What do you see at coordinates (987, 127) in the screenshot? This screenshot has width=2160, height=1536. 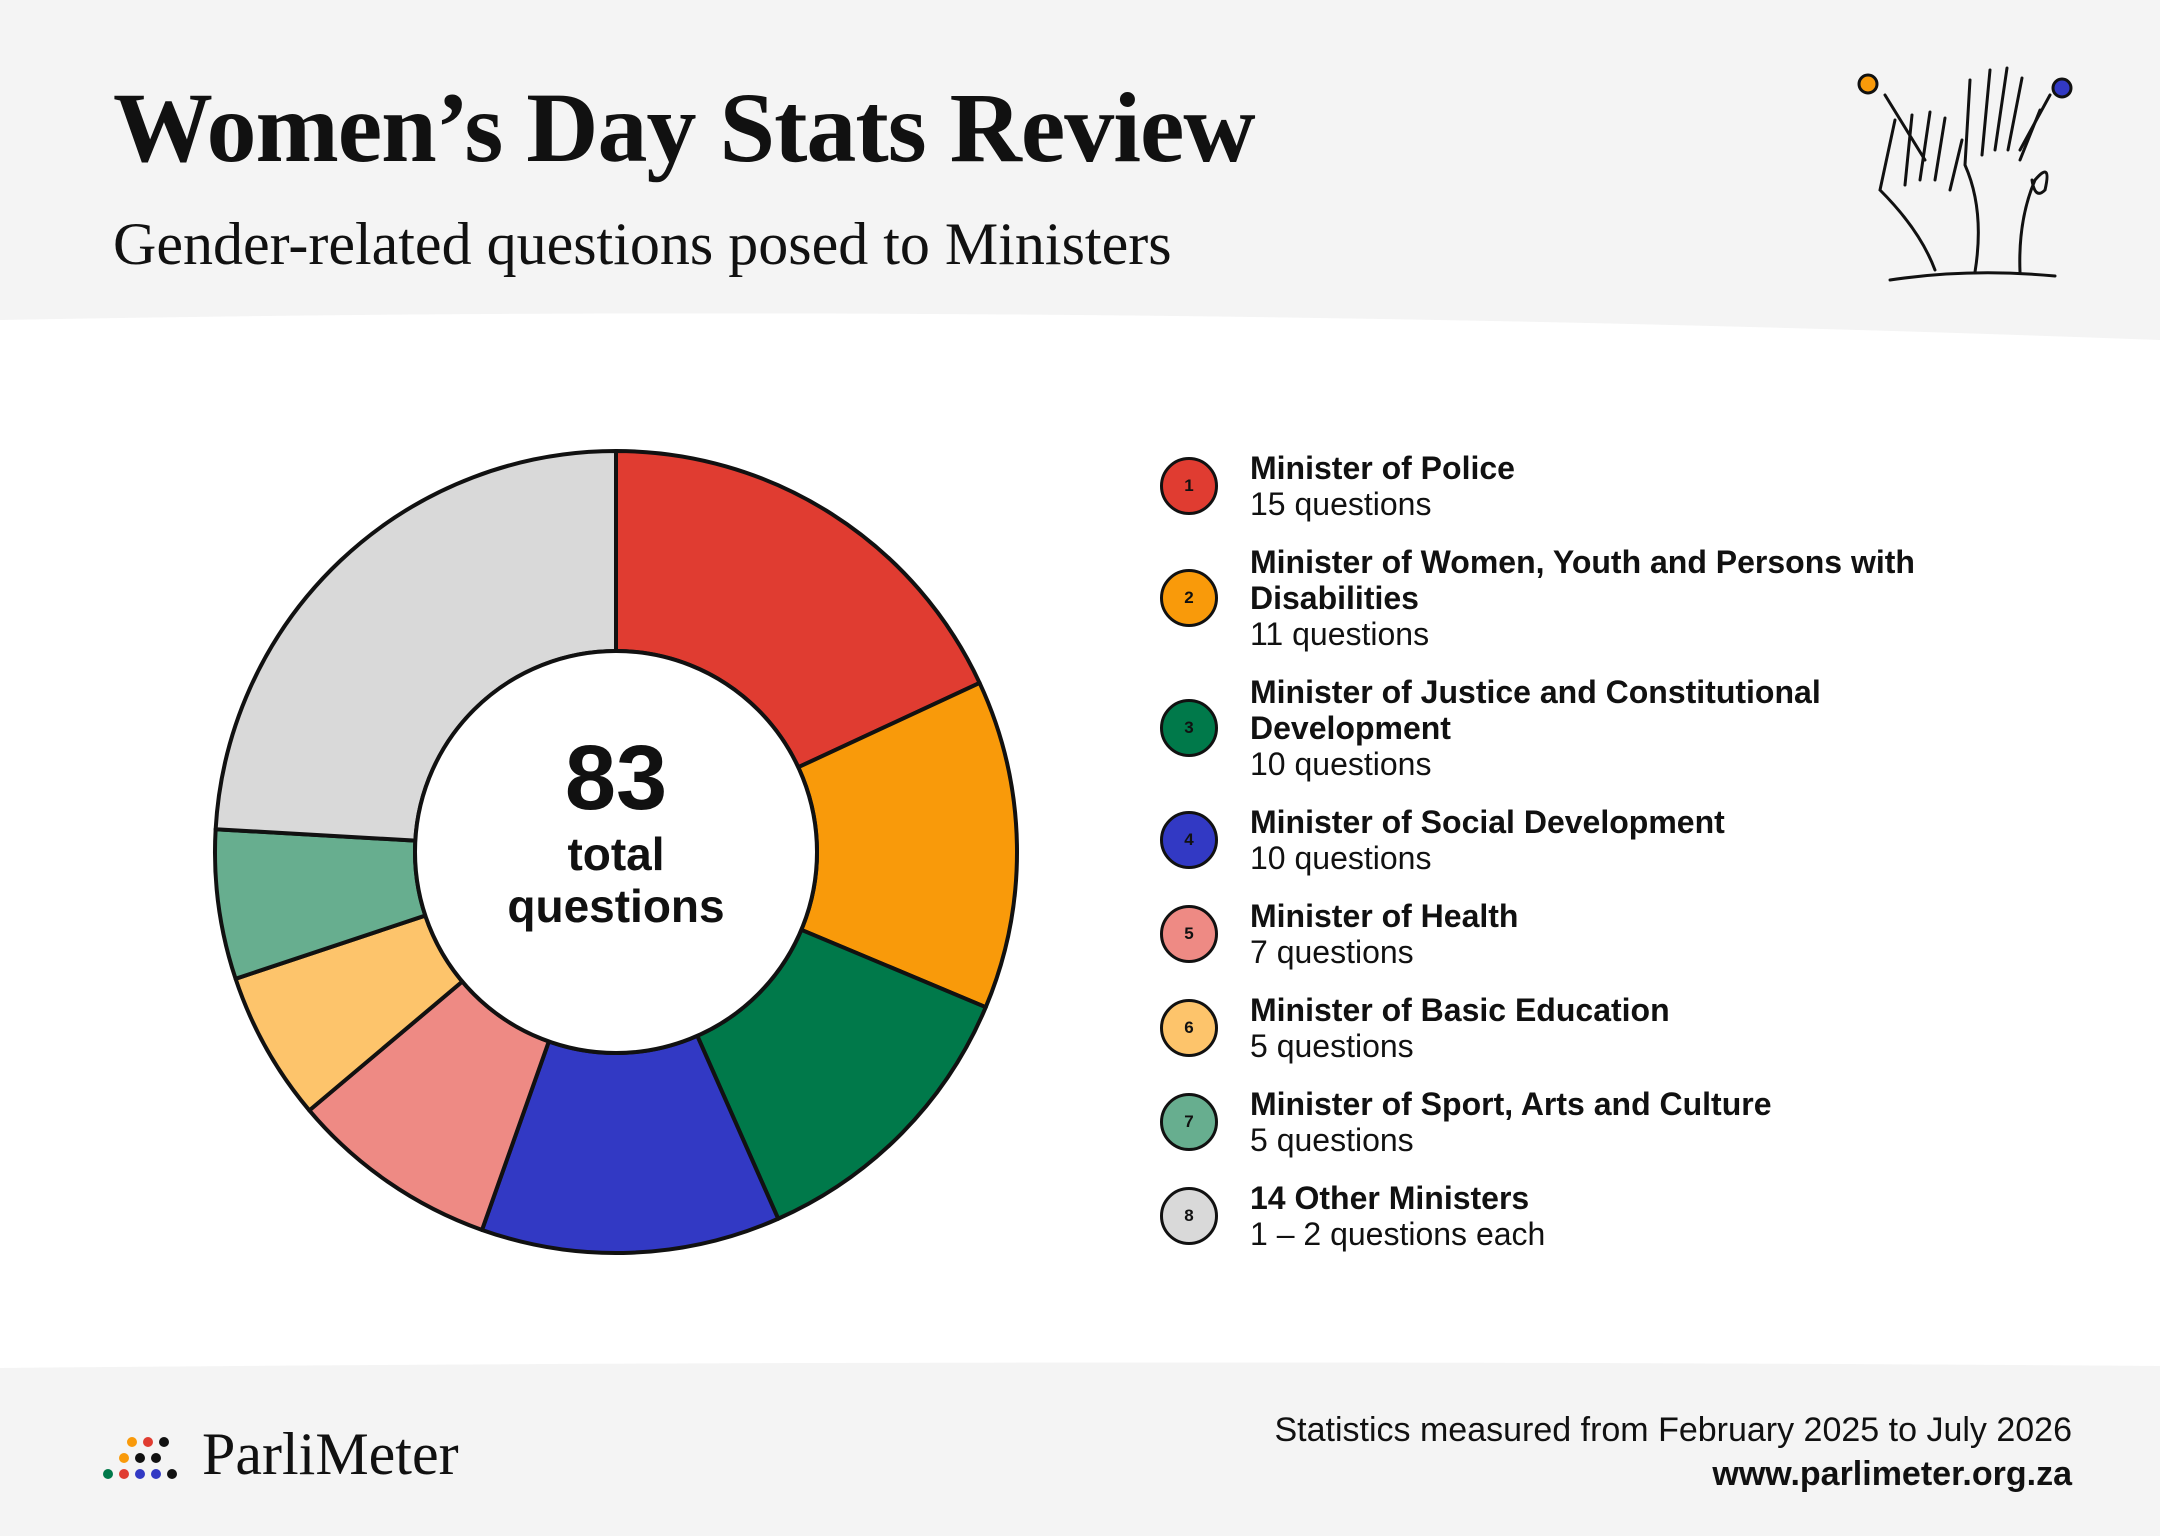 I see `title-rest: Stats Review` at bounding box center [987, 127].